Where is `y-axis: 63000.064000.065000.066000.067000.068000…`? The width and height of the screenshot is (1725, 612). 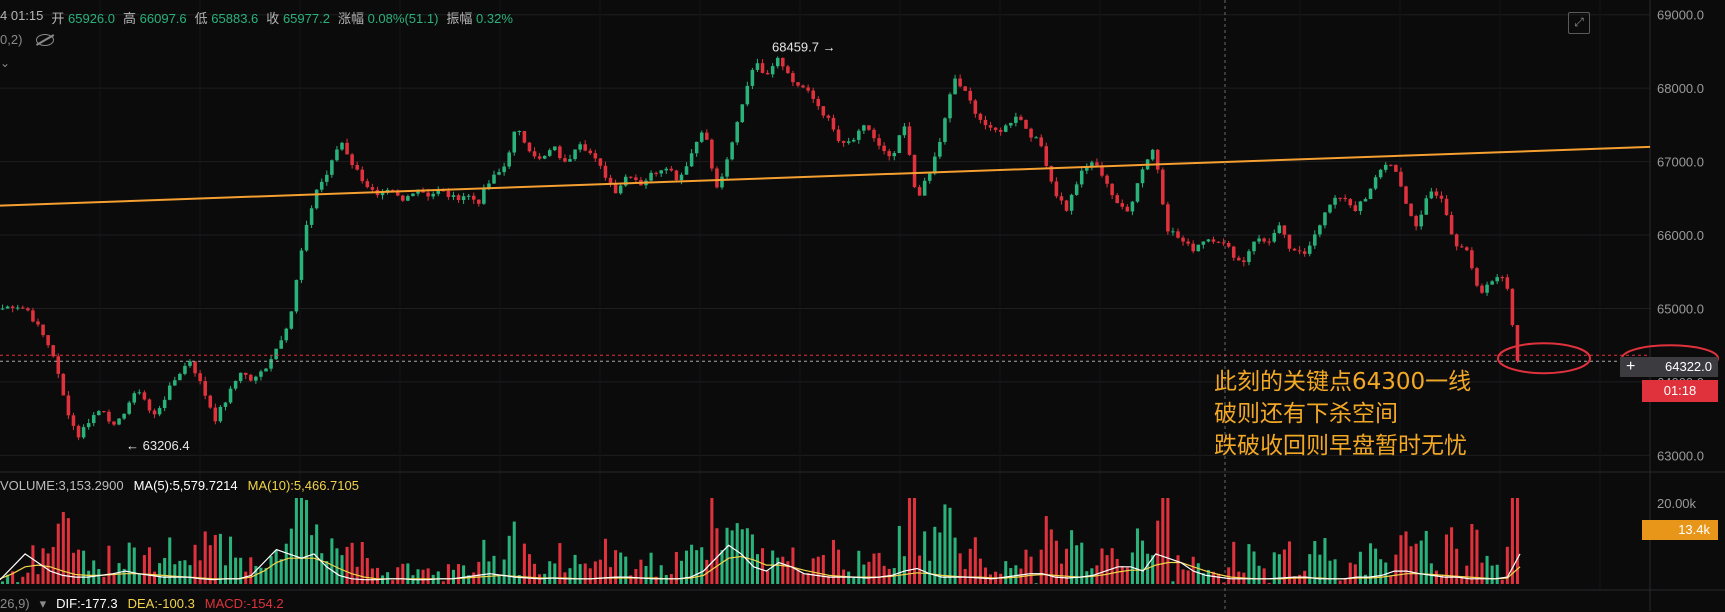 y-axis: 63000.064000.065000.066000.067000.068000… is located at coordinates (1680, 259).